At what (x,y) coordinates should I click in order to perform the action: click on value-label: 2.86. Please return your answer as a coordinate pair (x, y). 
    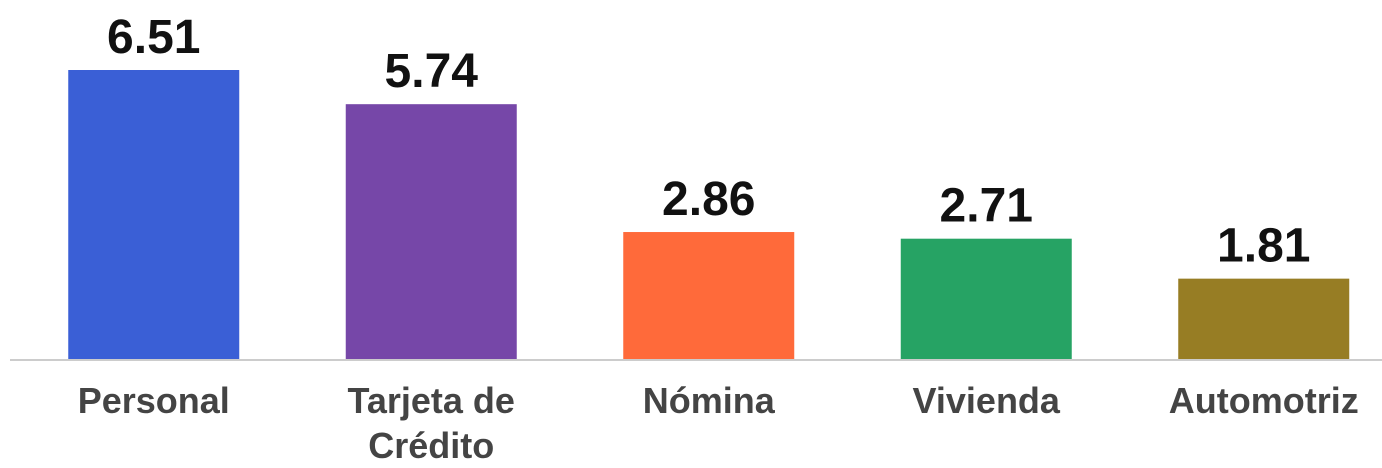
    Looking at the image, I should click on (708, 199).